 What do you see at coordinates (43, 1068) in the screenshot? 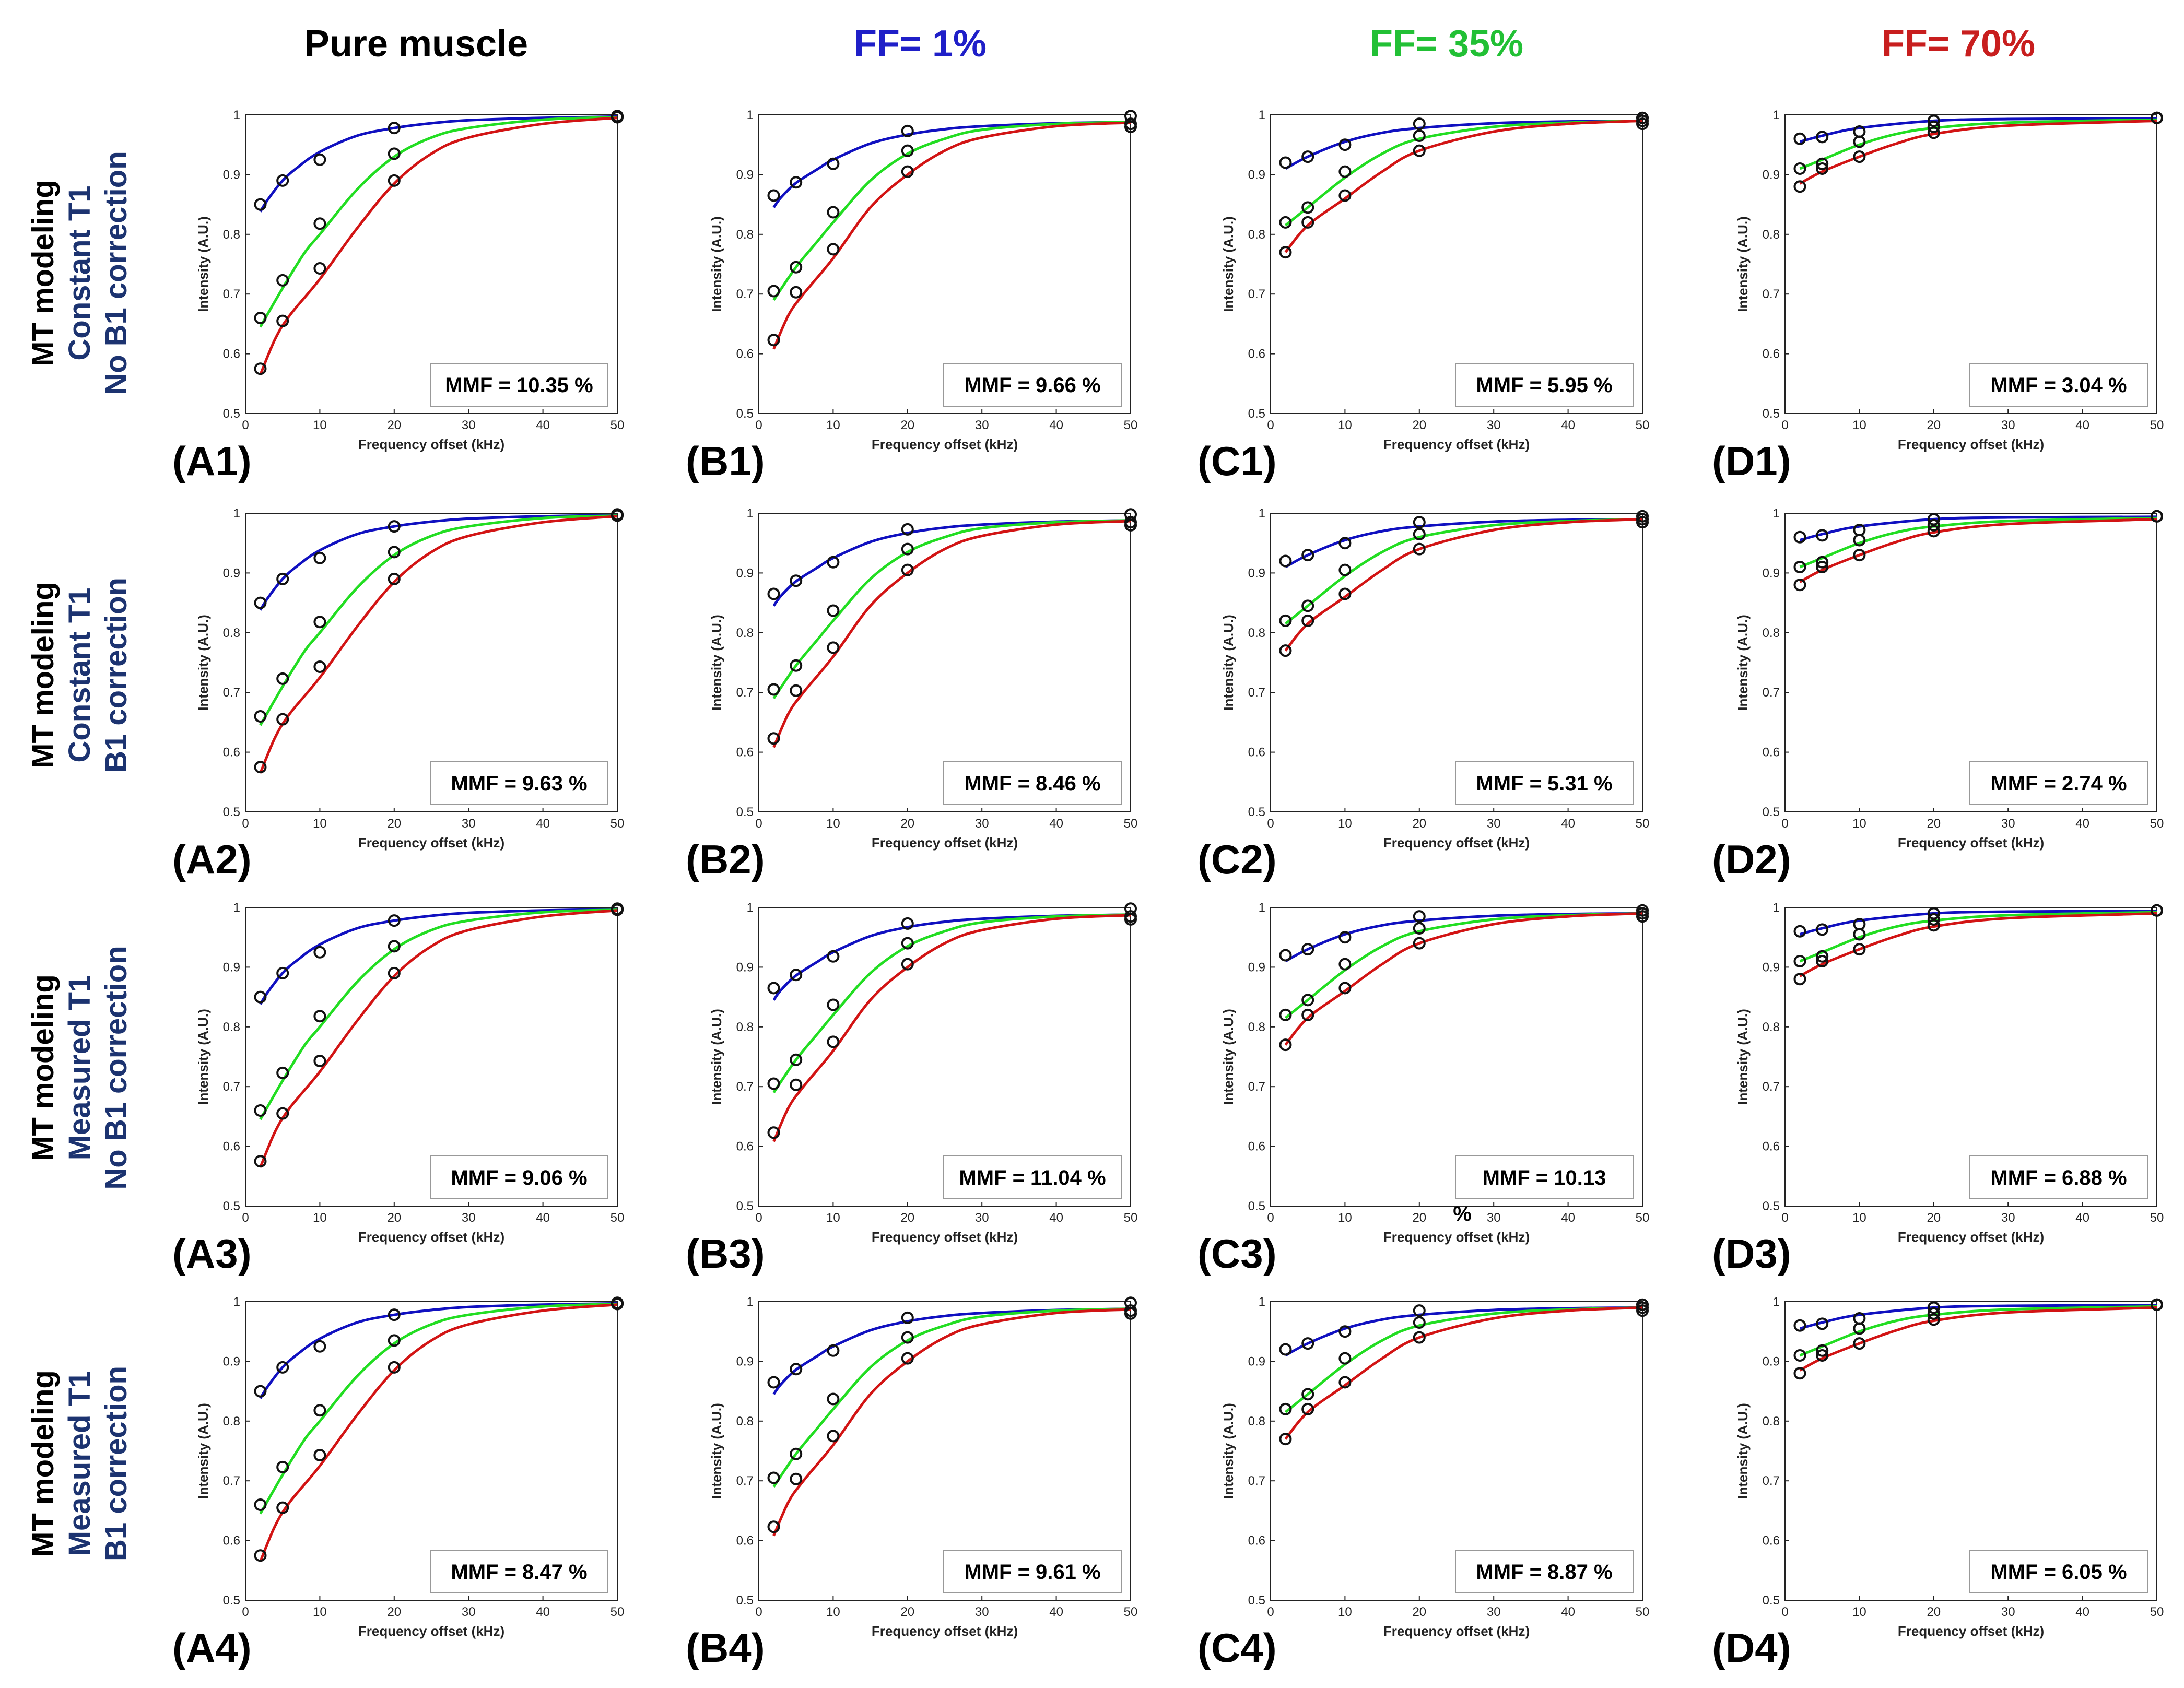
I see `row-label-3-line1: MT modeling` at bounding box center [43, 1068].